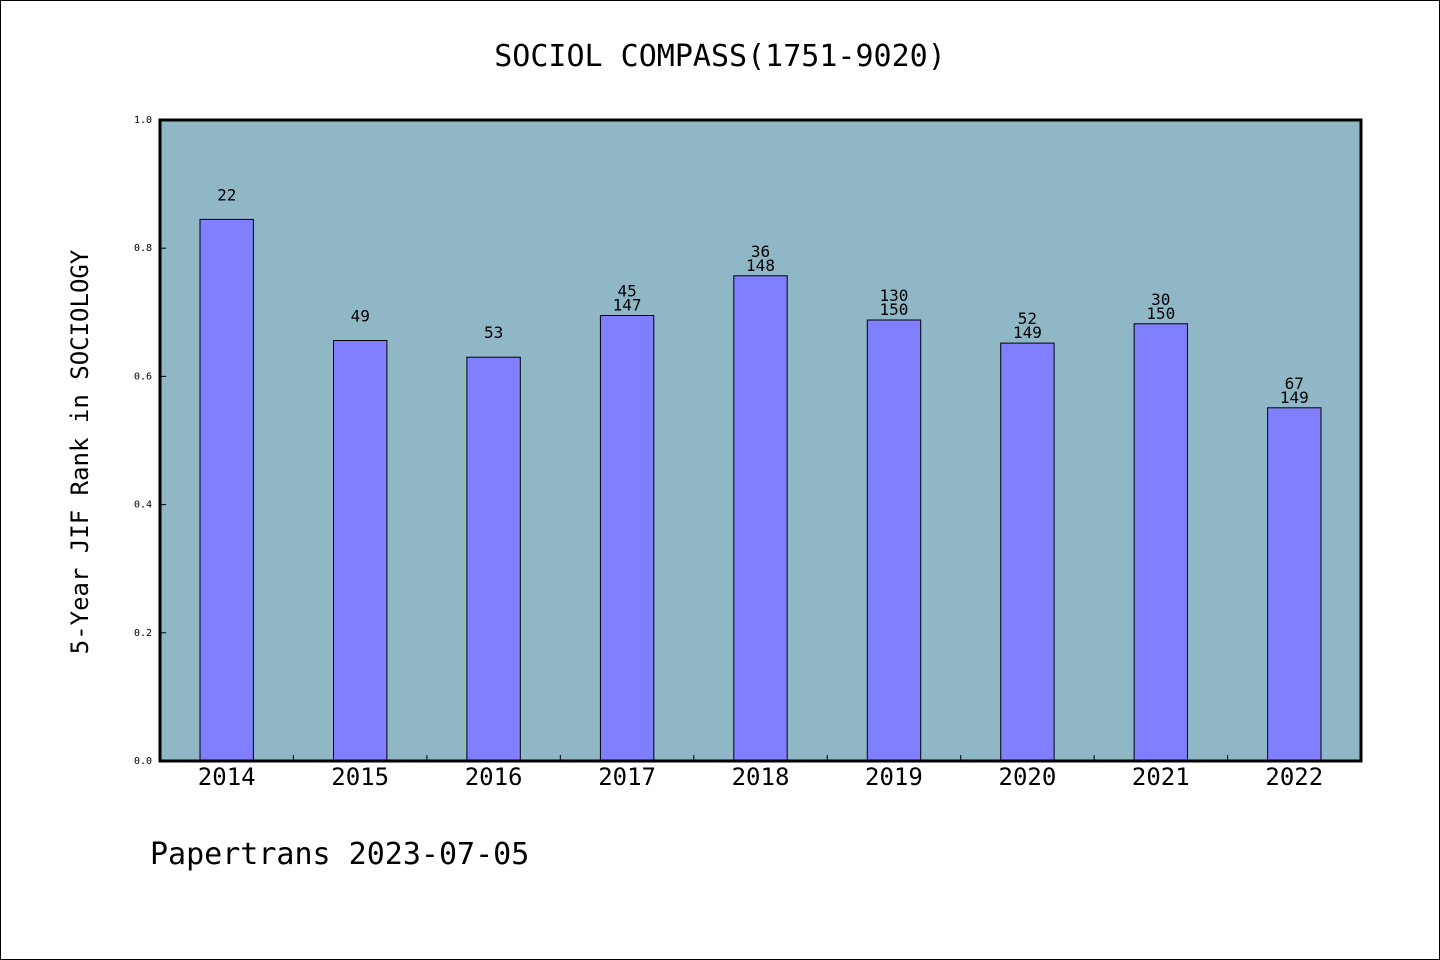  Describe the element at coordinates (143, 248) in the screenshot. I see `y-tick-label-0.8: 0.8` at that location.